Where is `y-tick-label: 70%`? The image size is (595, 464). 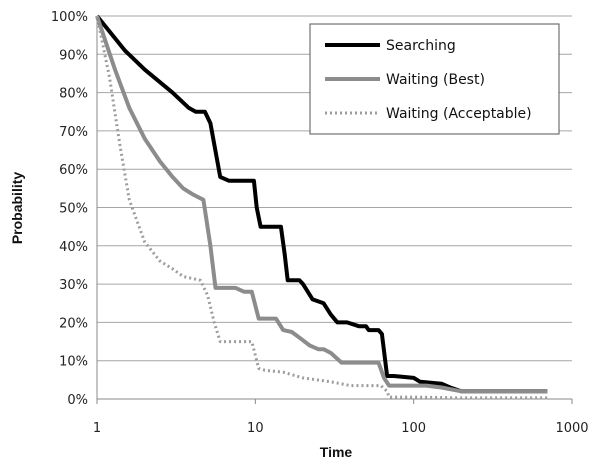 y-tick-label: 70% is located at coordinates (73, 132).